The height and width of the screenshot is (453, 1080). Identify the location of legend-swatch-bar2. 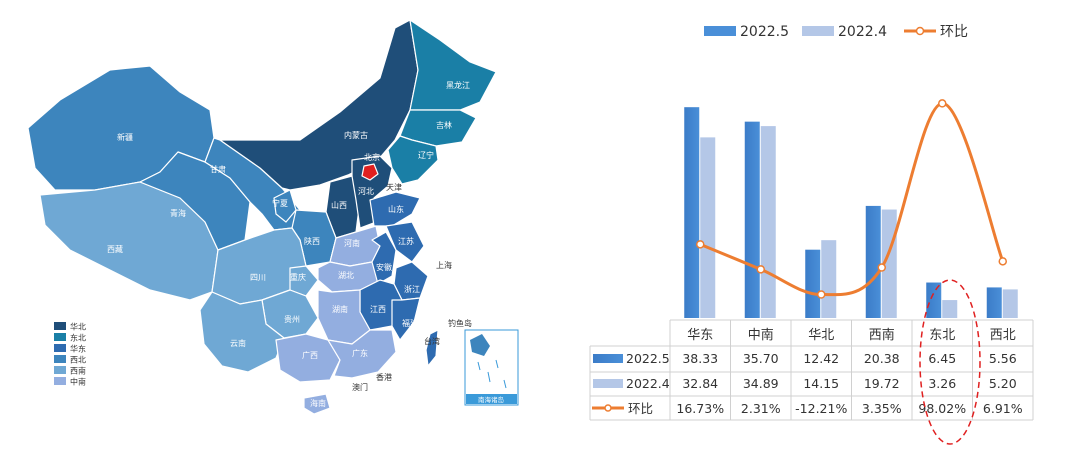
(818, 31).